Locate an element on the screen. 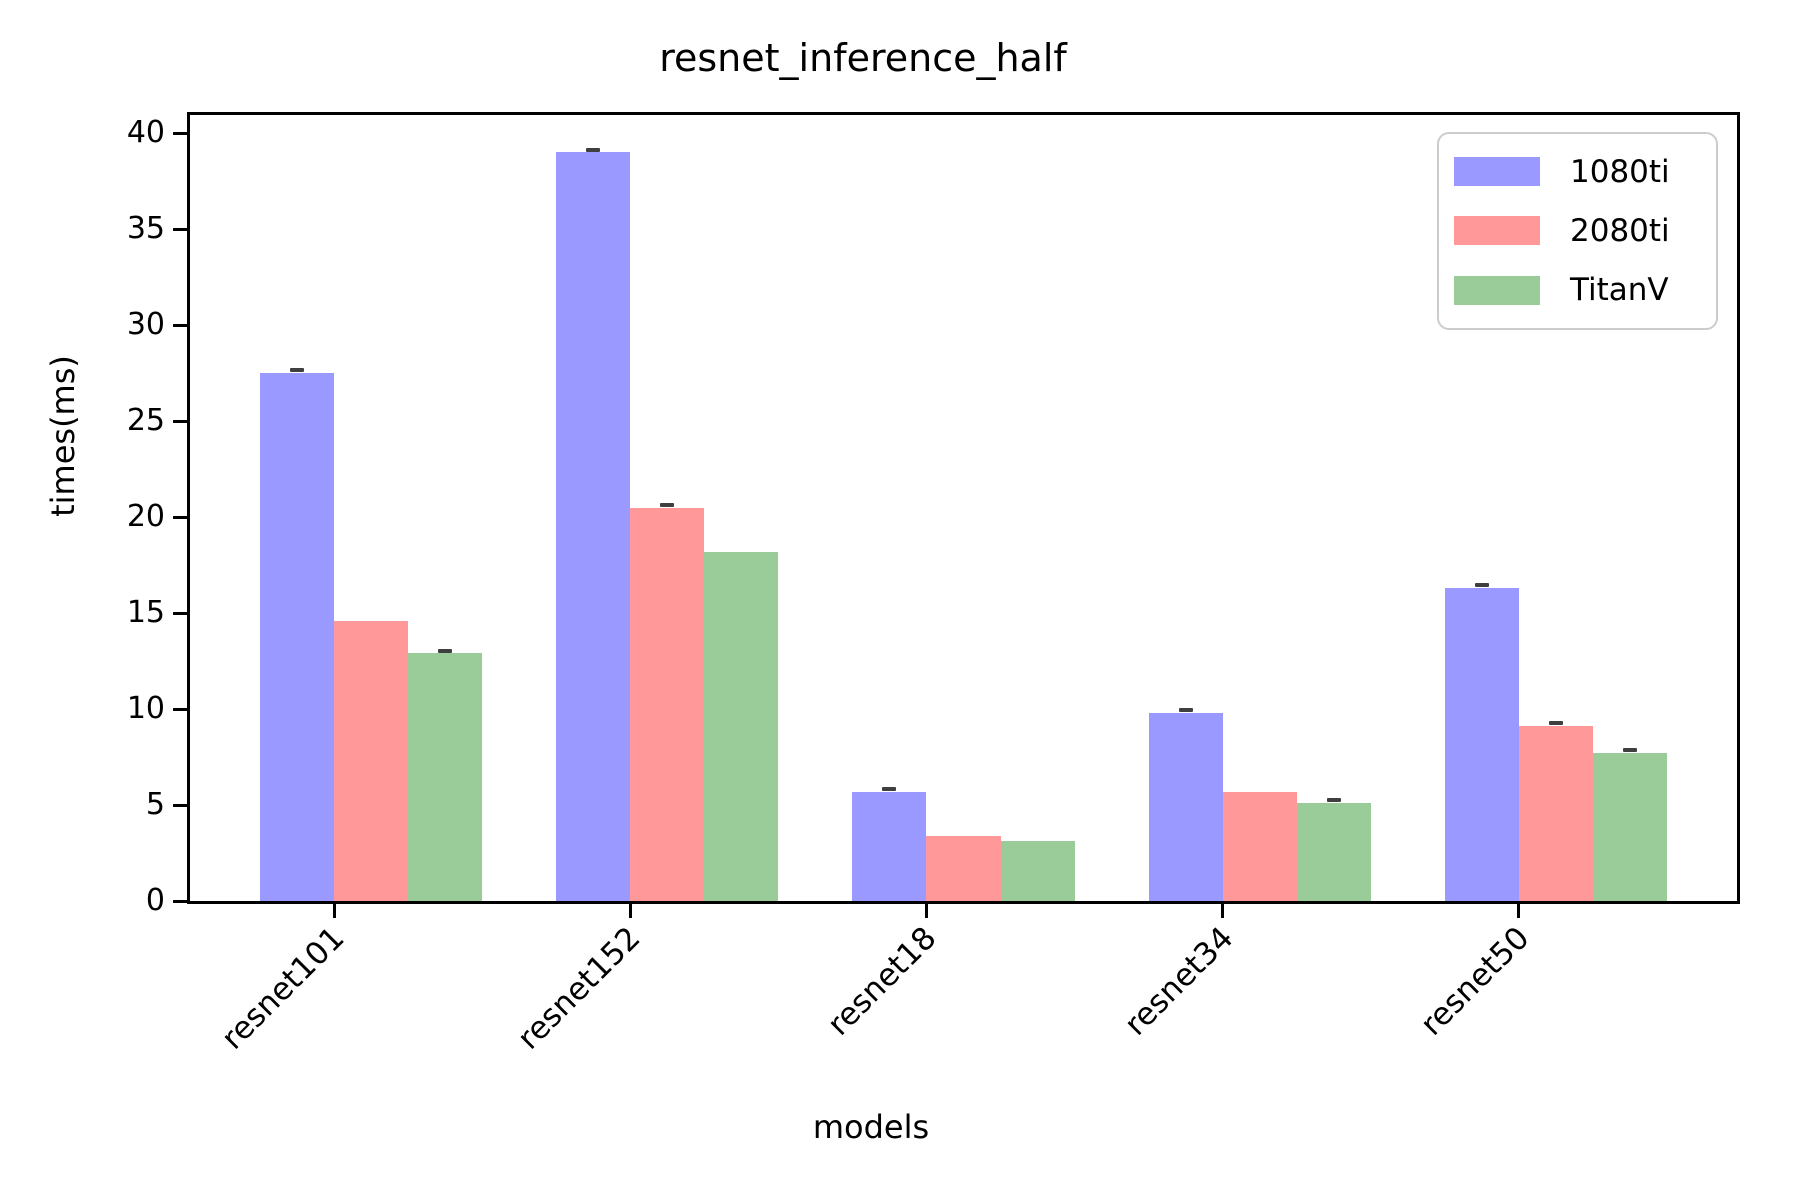 The image size is (1800, 1200). y-tick-label: 10 is located at coordinates (145, 709).